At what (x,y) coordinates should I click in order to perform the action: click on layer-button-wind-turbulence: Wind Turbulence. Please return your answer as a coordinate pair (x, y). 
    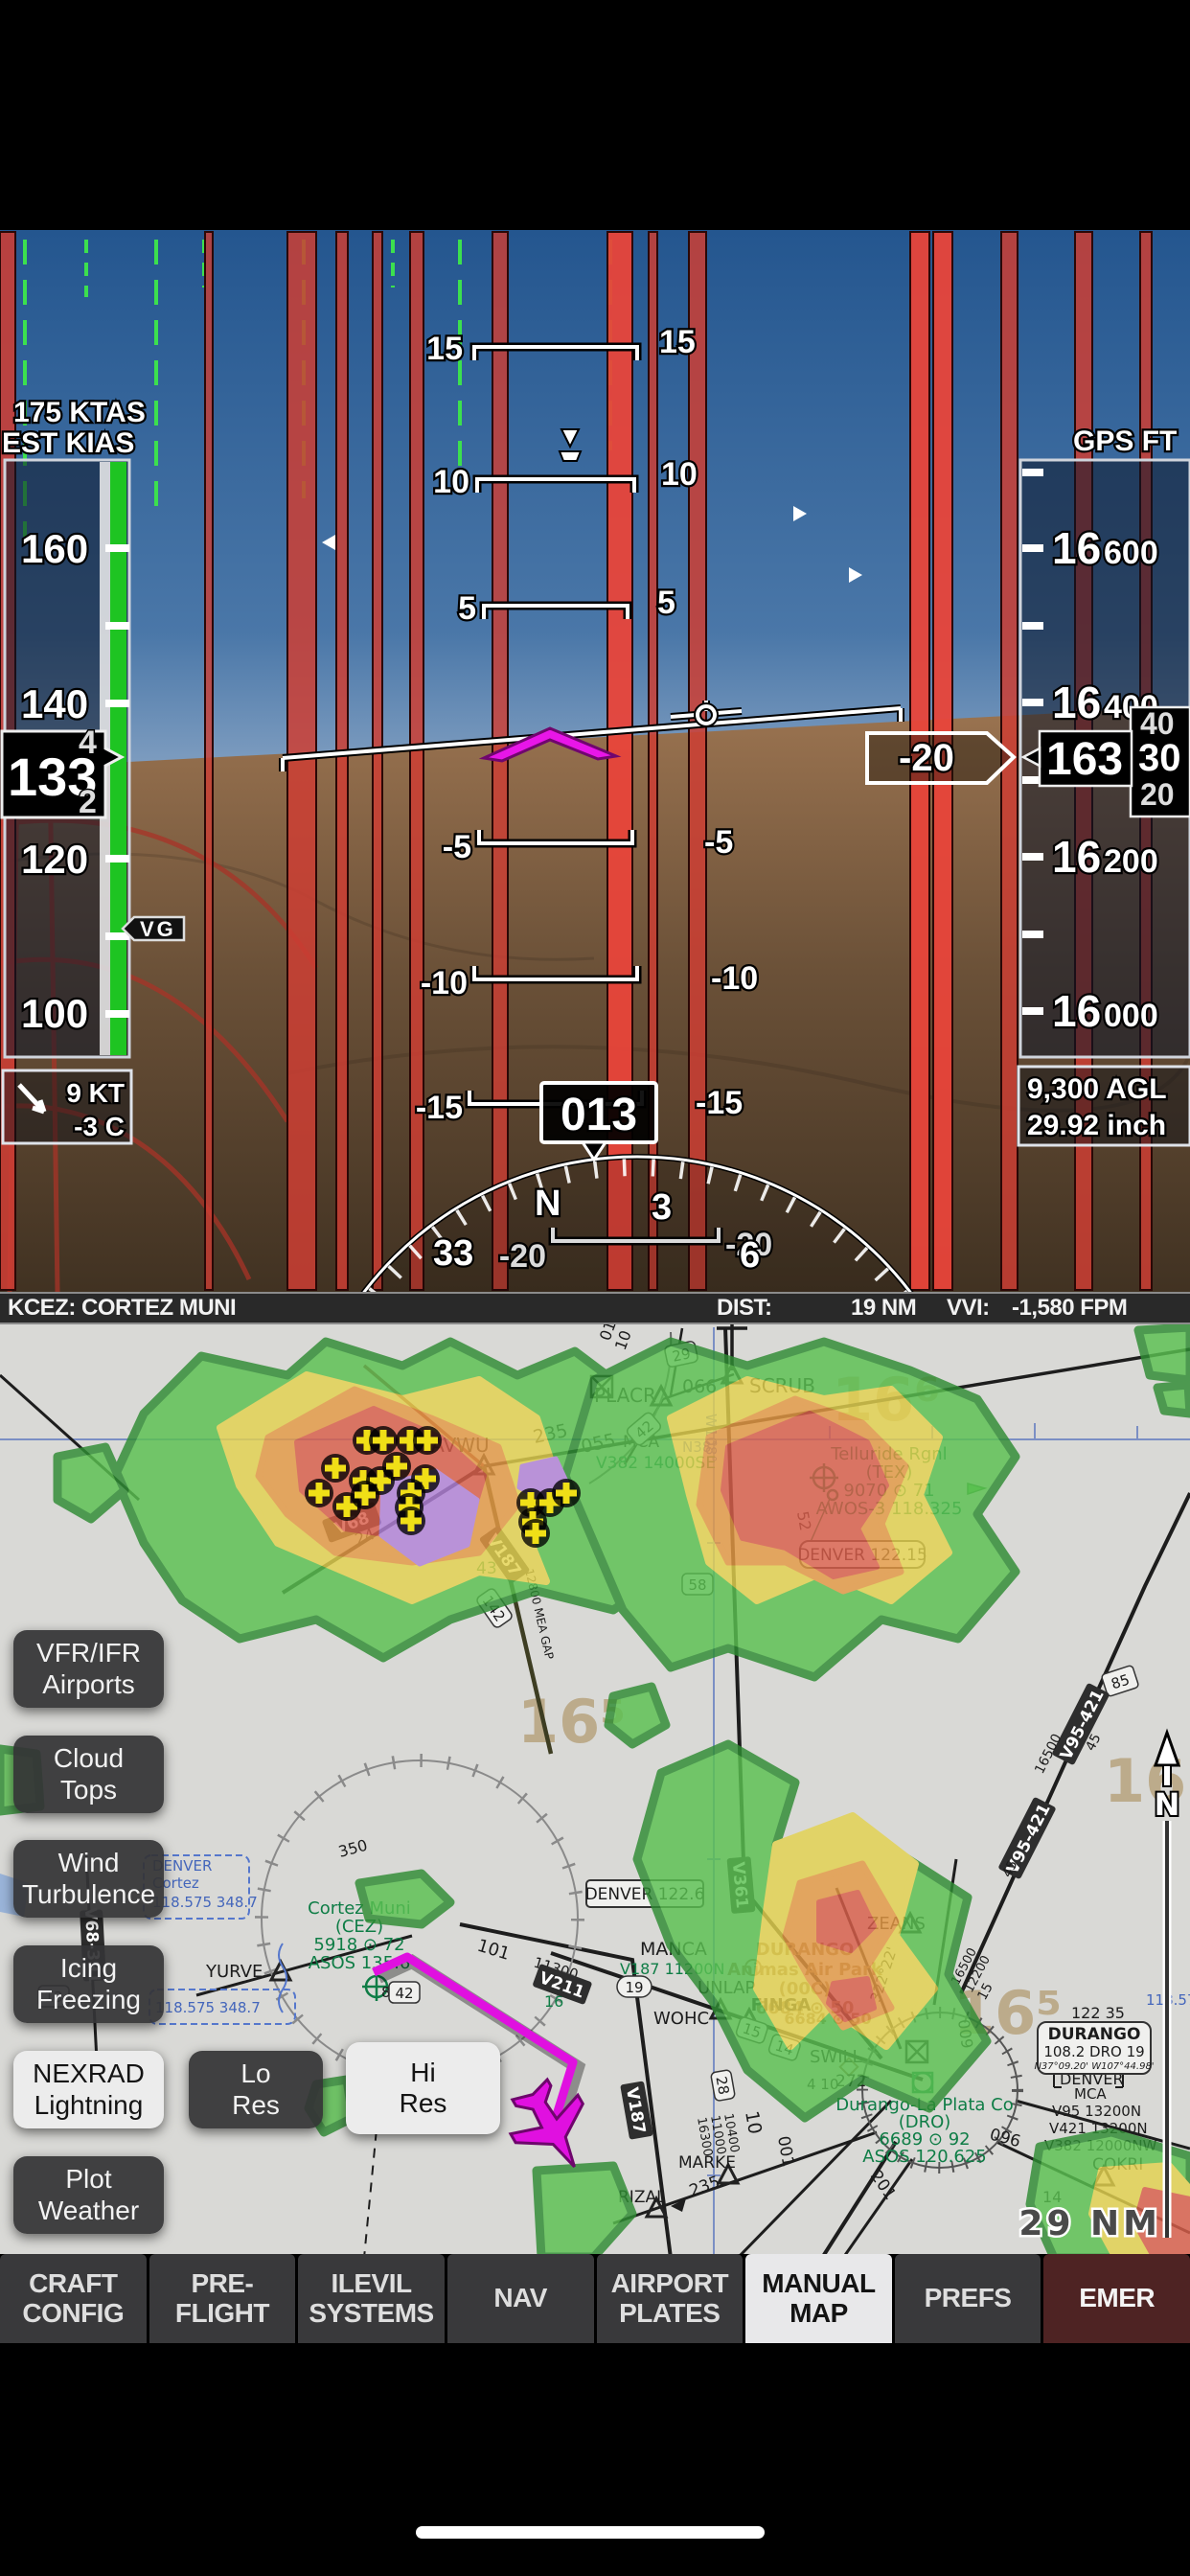
    Looking at the image, I should click on (89, 1879).